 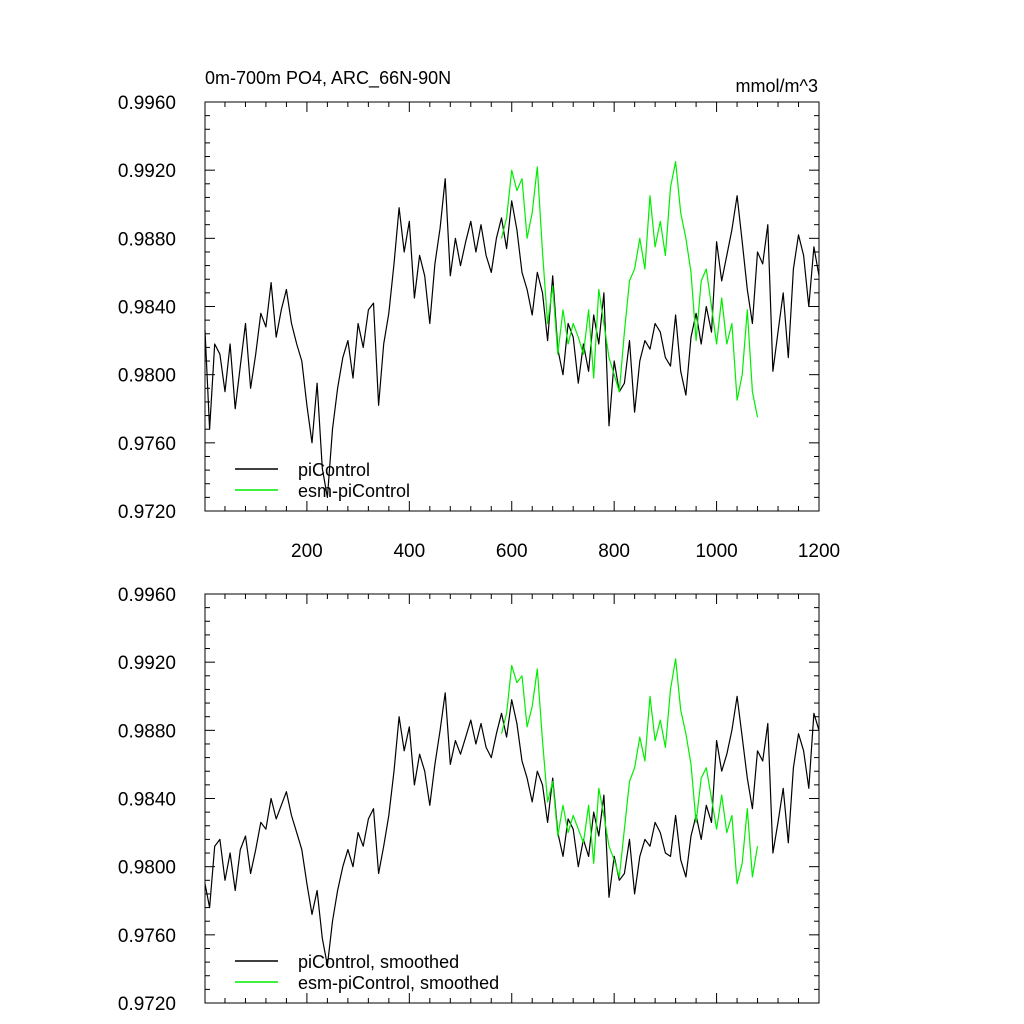 I want to click on top-series-line-esm-picontrol, so click(x=629, y=289).